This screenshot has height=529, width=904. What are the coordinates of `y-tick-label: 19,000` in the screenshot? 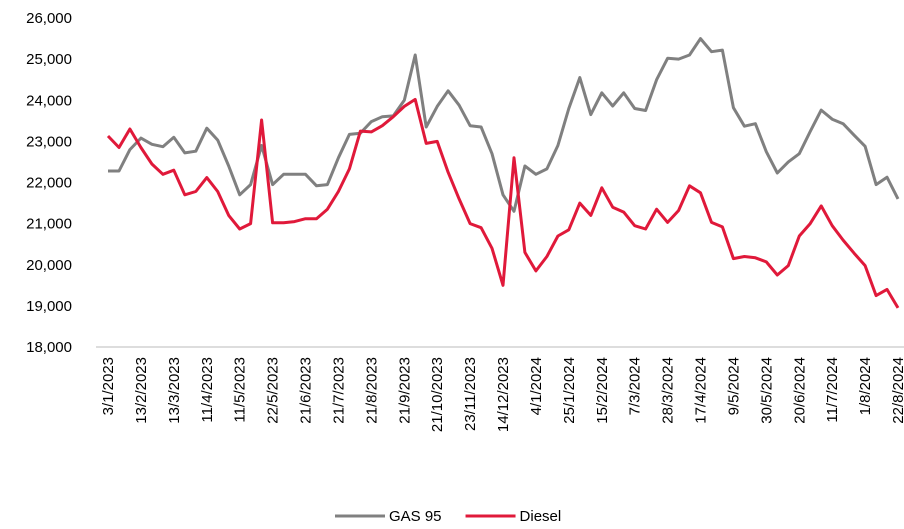 It's located at (49, 306).